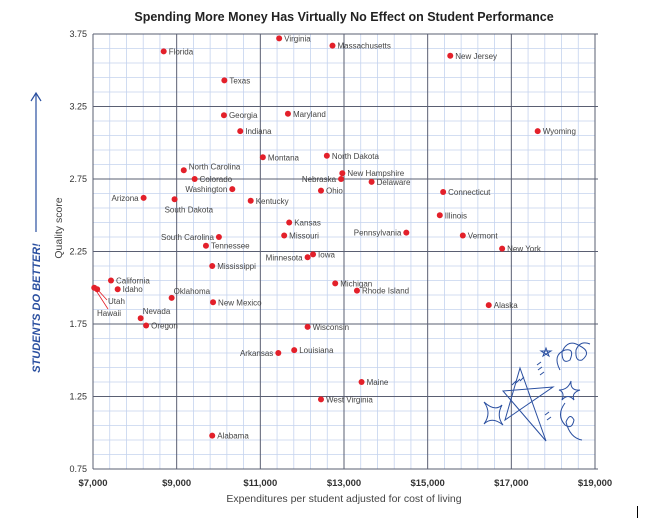  What do you see at coordinates (206, 189) in the screenshot?
I see `point-label: Washington` at bounding box center [206, 189].